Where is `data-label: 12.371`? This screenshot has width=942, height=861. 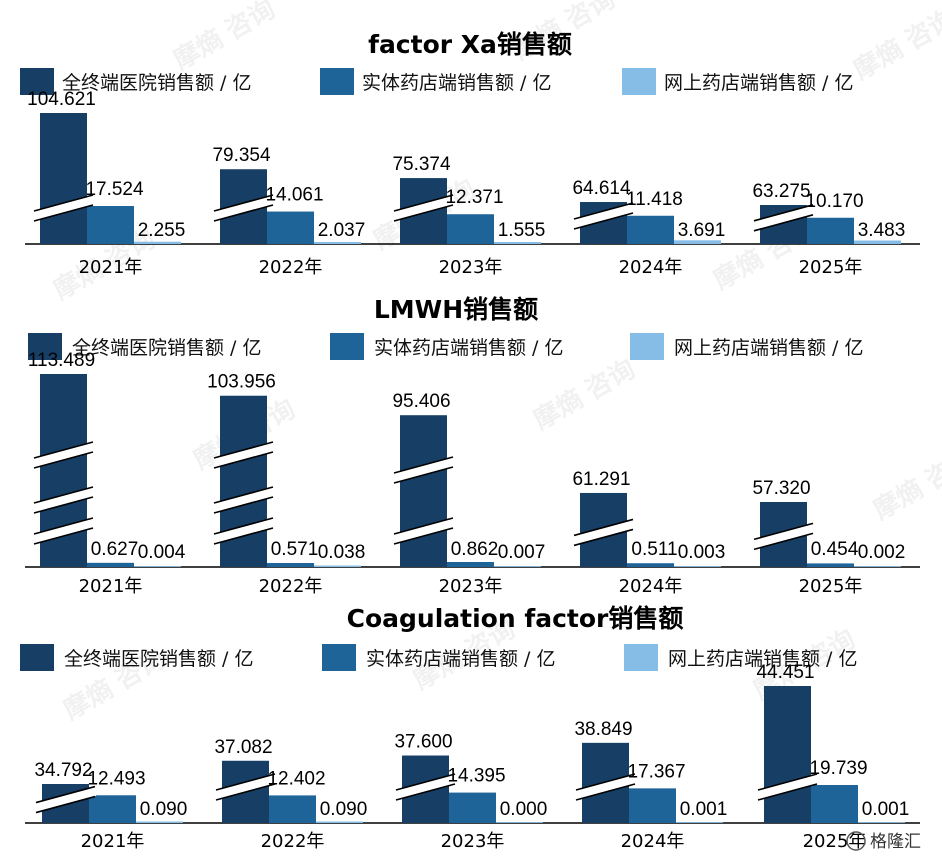 data-label: 12.371 is located at coordinates (474, 197).